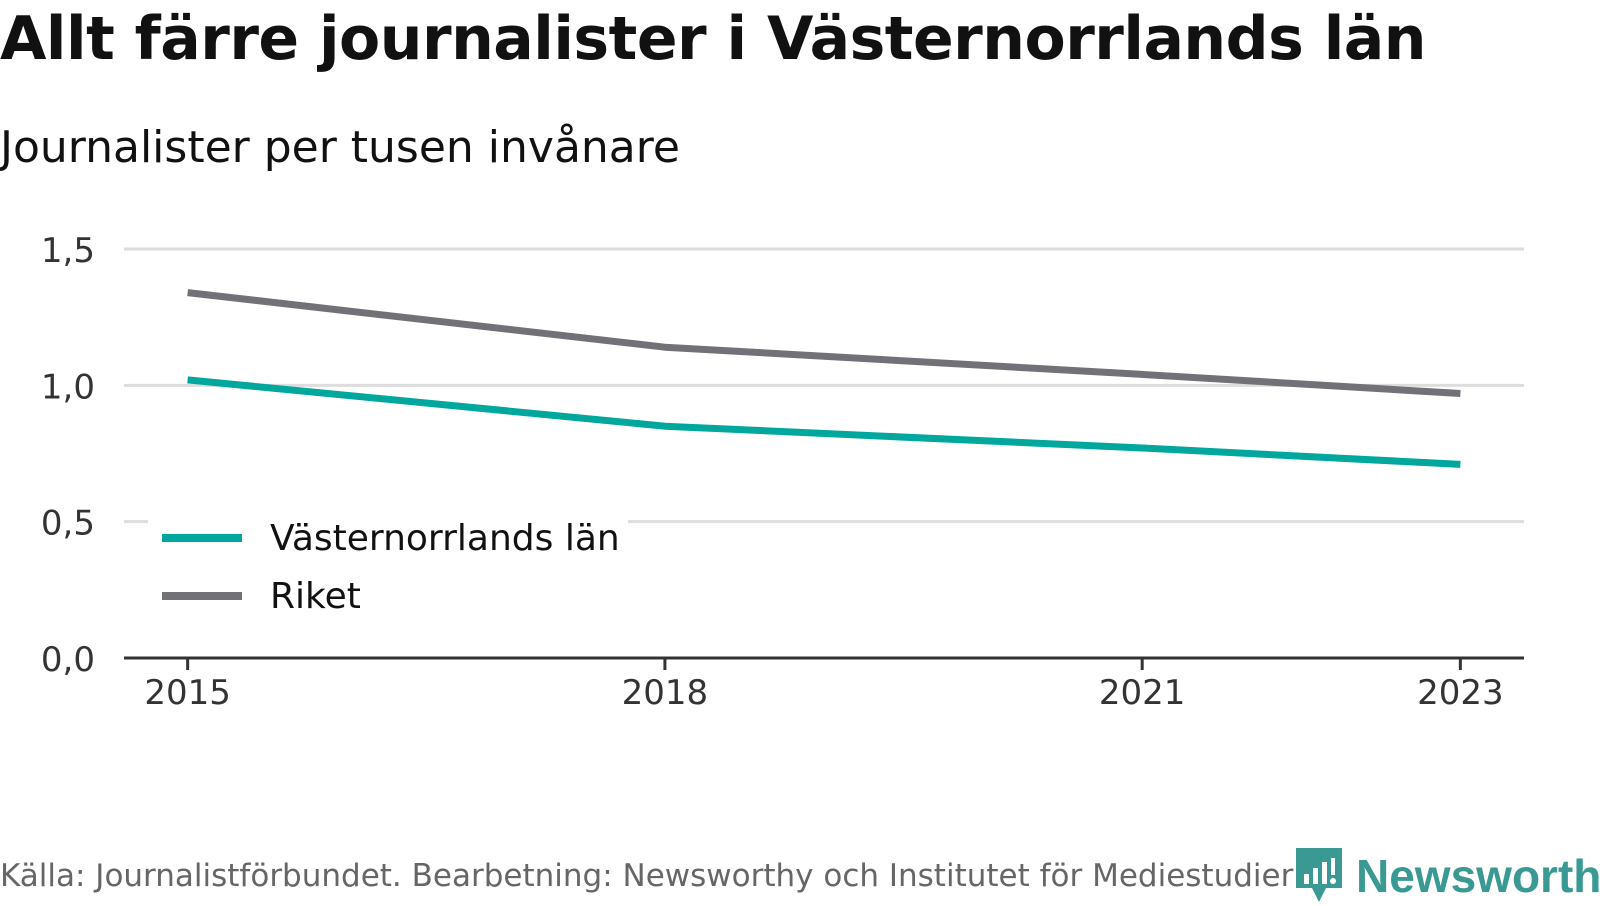  I want to click on y-tick-label: 1,5, so click(68, 251).